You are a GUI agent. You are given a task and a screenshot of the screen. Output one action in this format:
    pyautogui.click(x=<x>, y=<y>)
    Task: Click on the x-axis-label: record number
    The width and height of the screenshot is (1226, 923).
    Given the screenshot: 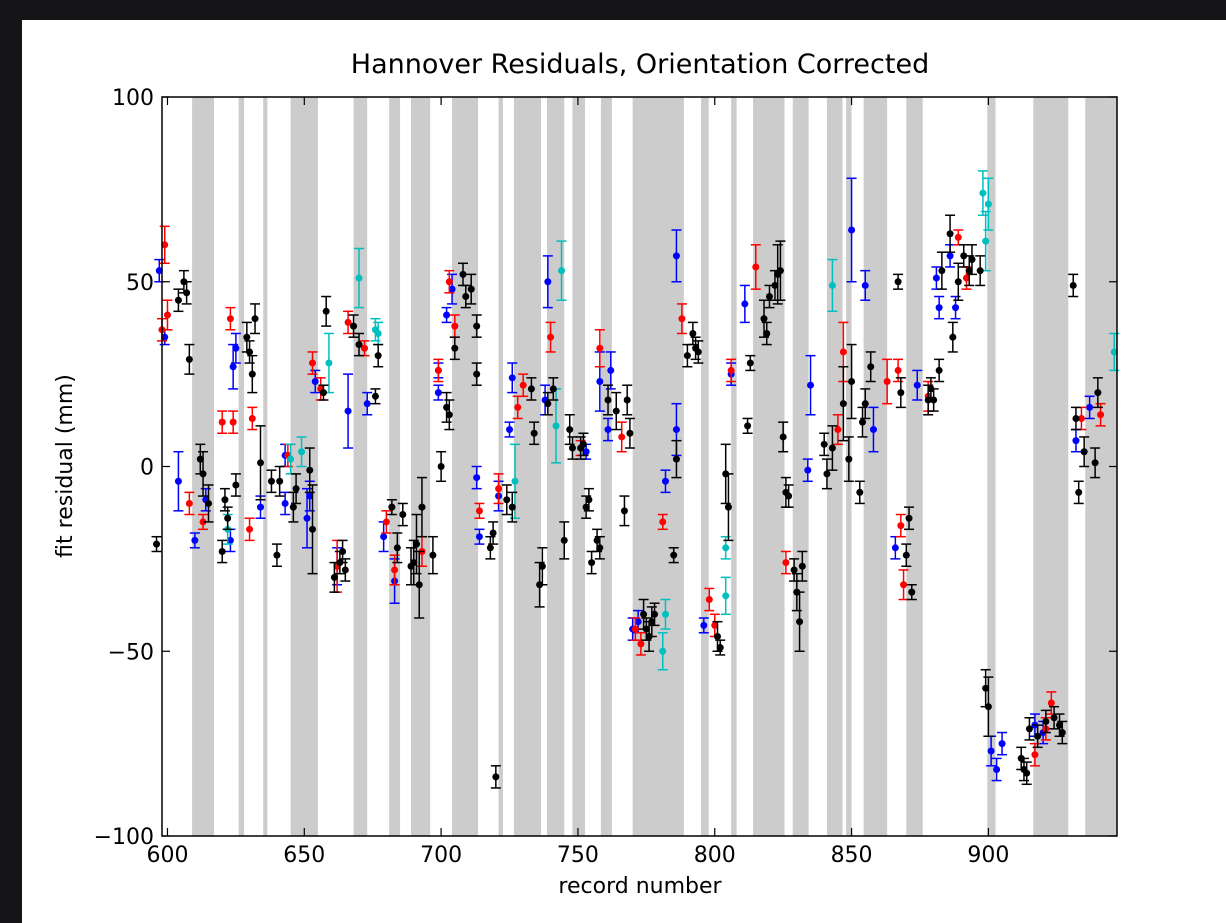 What is the action you would take?
    pyautogui.click(x=640, y=886)
    